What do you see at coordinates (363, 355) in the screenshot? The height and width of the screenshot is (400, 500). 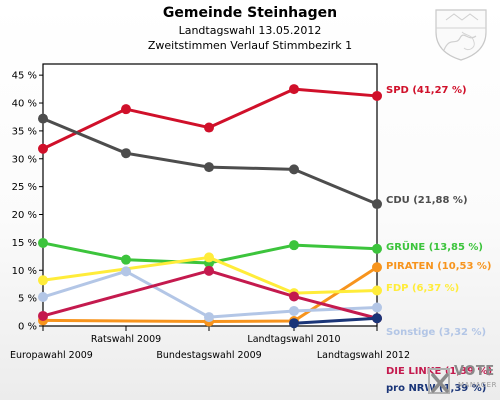 I see `x-tick-label: Landtagswahl 2012` at bounding box center [363, 355].